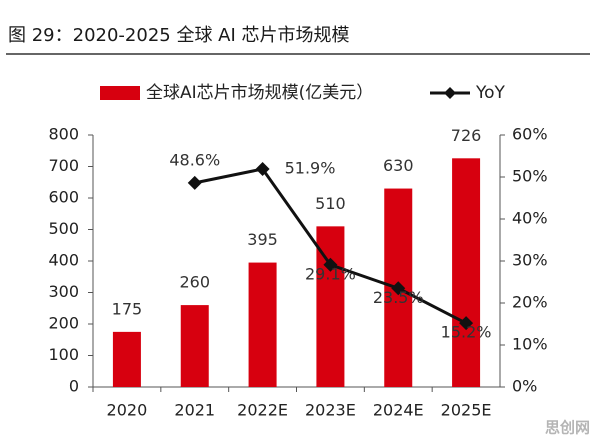  What do you see at coordinates (63, 165) in the screenshot?
I see `y-tick-label: 700` at bounding box center [63, 165].